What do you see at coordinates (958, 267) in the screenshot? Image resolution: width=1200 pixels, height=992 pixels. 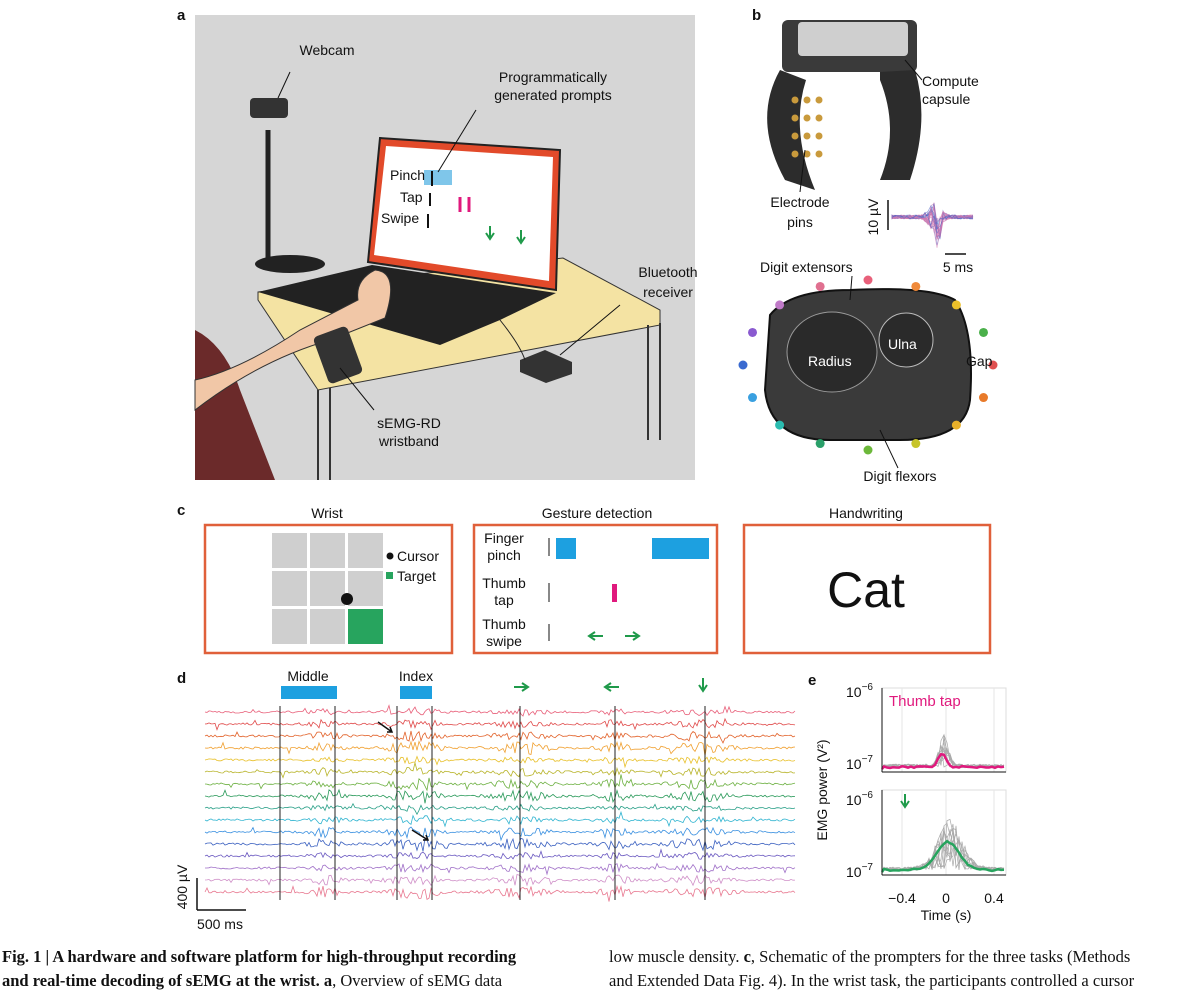 I see `scale-label: 5 ms` at bounding box center [958, 267].